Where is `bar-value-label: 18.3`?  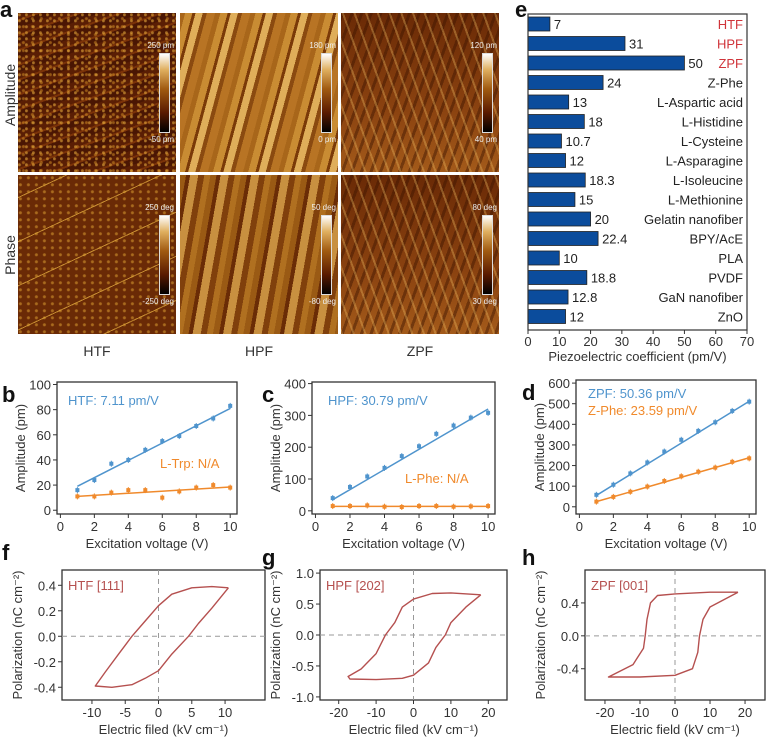 bar-value-label: 18.3 is located at coordinates (601, 180).